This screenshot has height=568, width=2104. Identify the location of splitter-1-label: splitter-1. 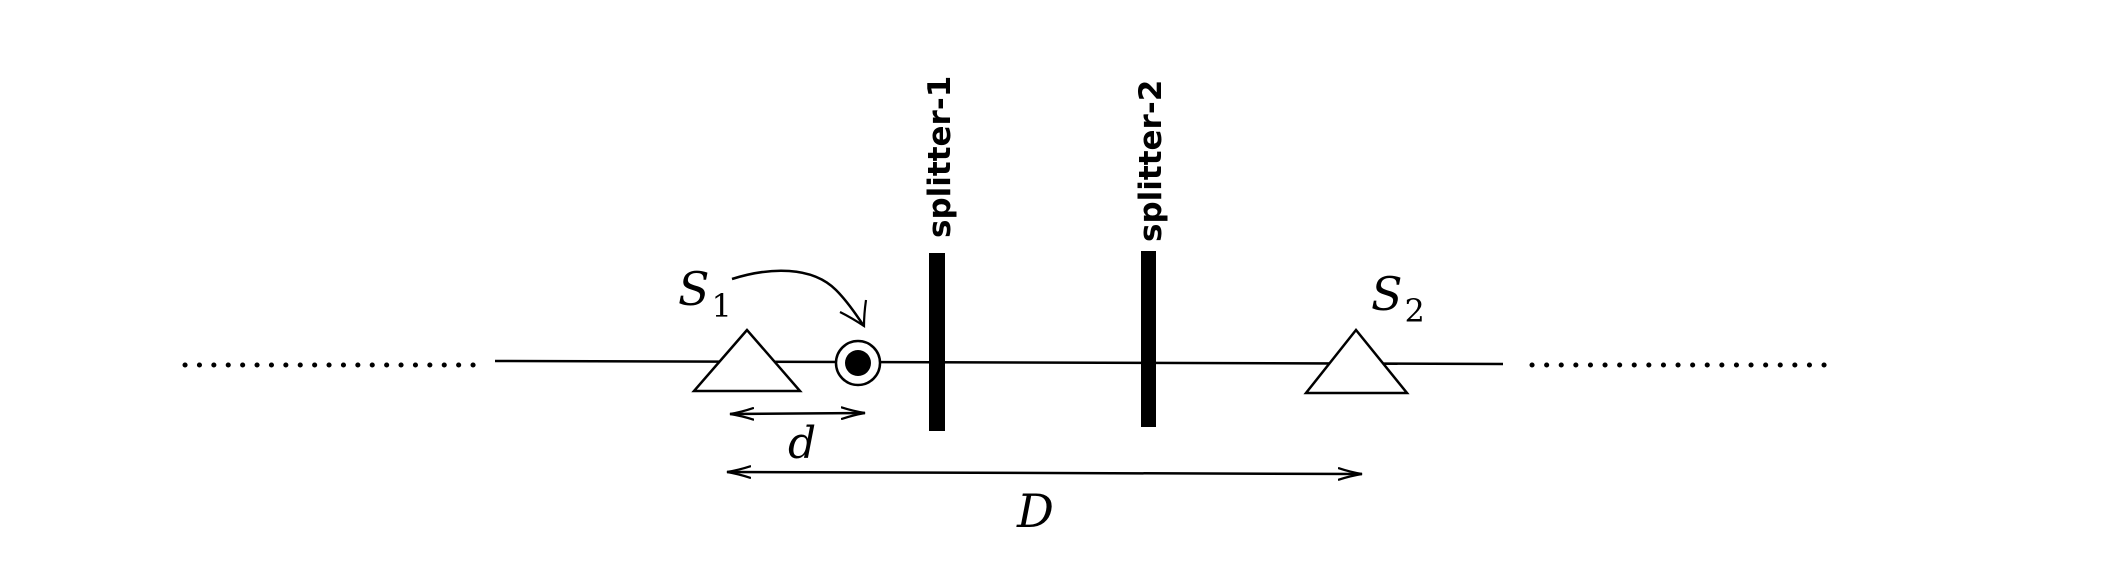
(940, 157).